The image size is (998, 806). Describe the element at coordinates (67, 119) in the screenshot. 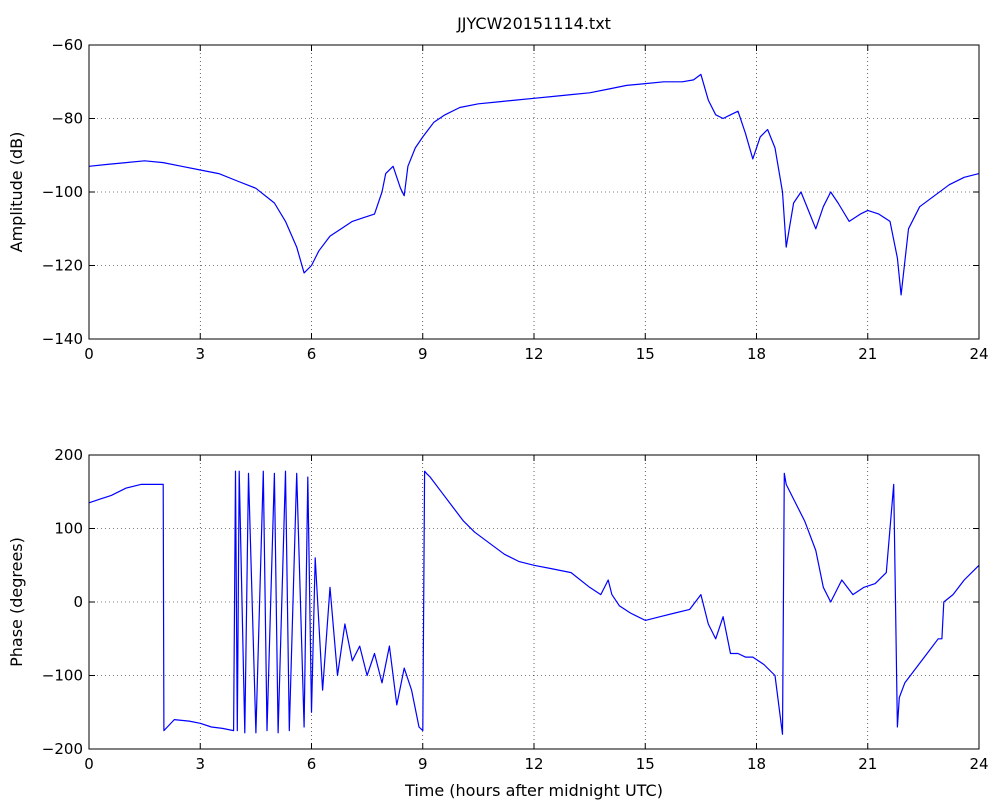

I see `amplitude-ytick-label-3: −80` at that location.